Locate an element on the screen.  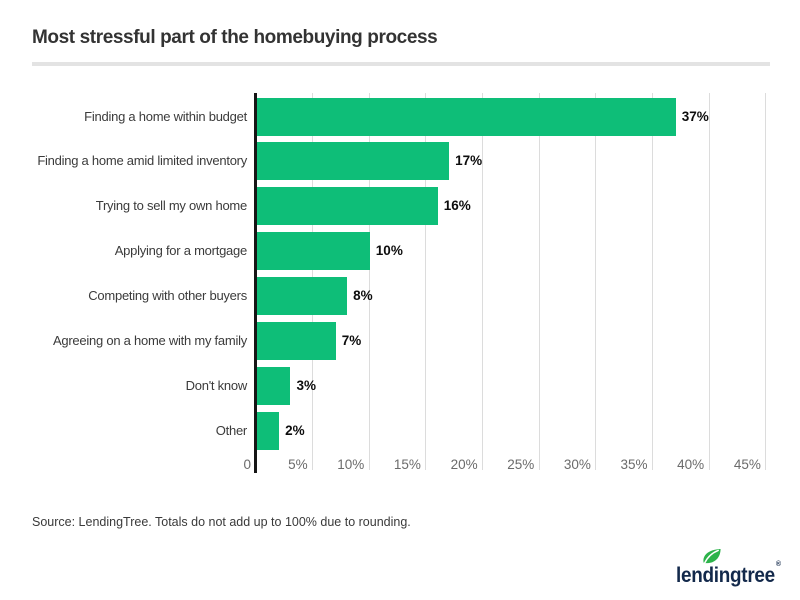
logo-dot-cover is located at coordinates (714, 568).